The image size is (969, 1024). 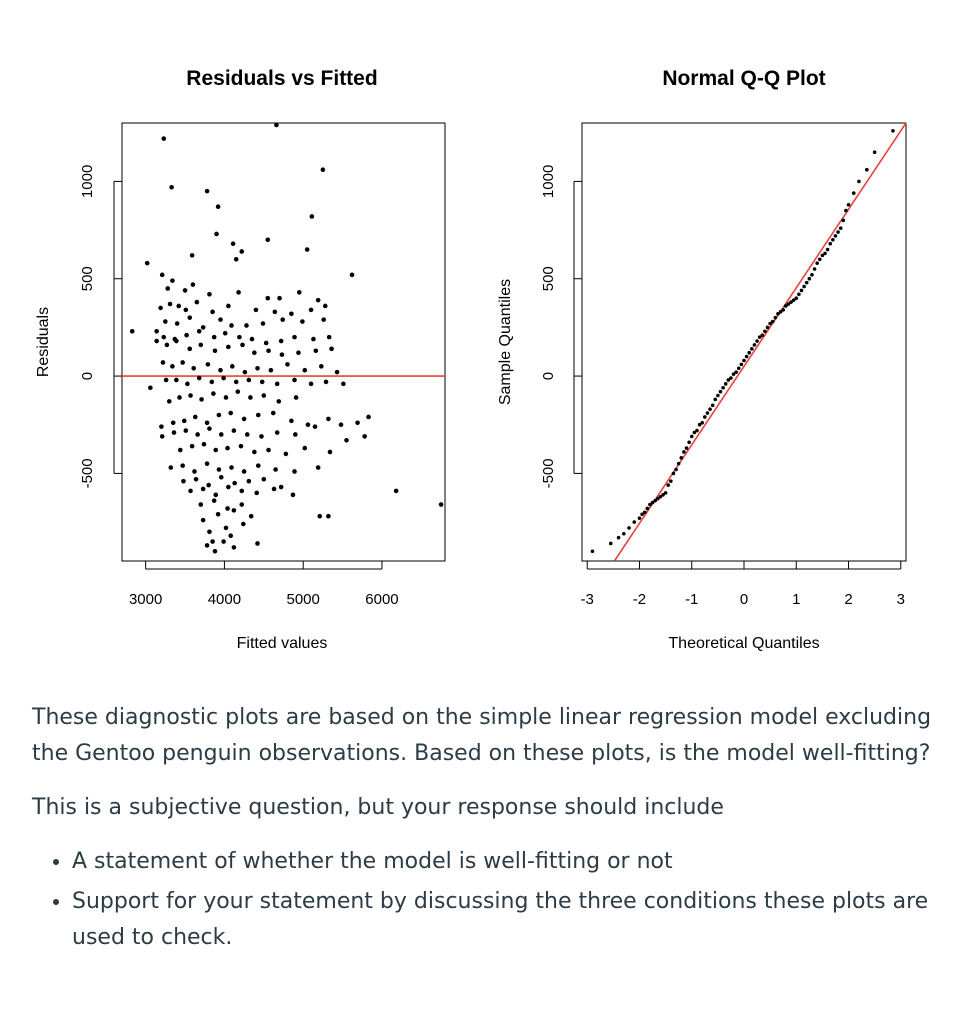 What do you see at coordinates (145, 599) in the screenshot?
I see `x-tick-label: 3000` at bounding box center [145, 599].